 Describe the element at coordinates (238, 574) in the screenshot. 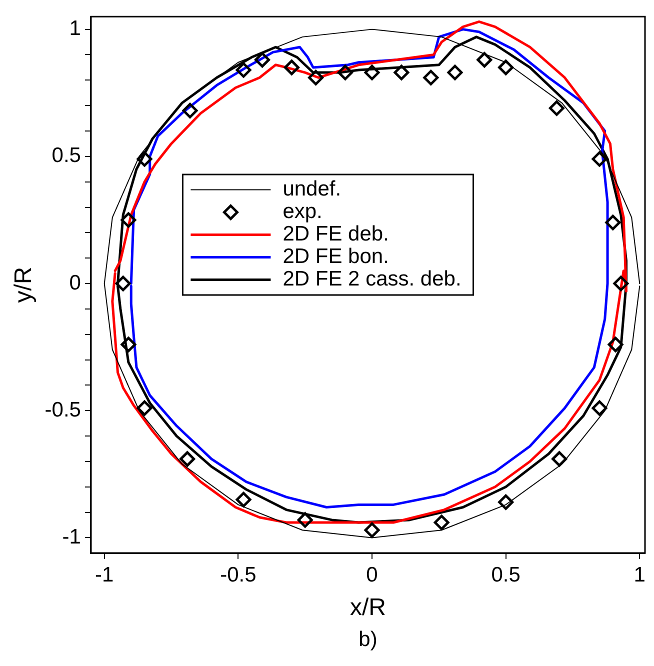

I see `x-tick-label: -0.5` at that location.